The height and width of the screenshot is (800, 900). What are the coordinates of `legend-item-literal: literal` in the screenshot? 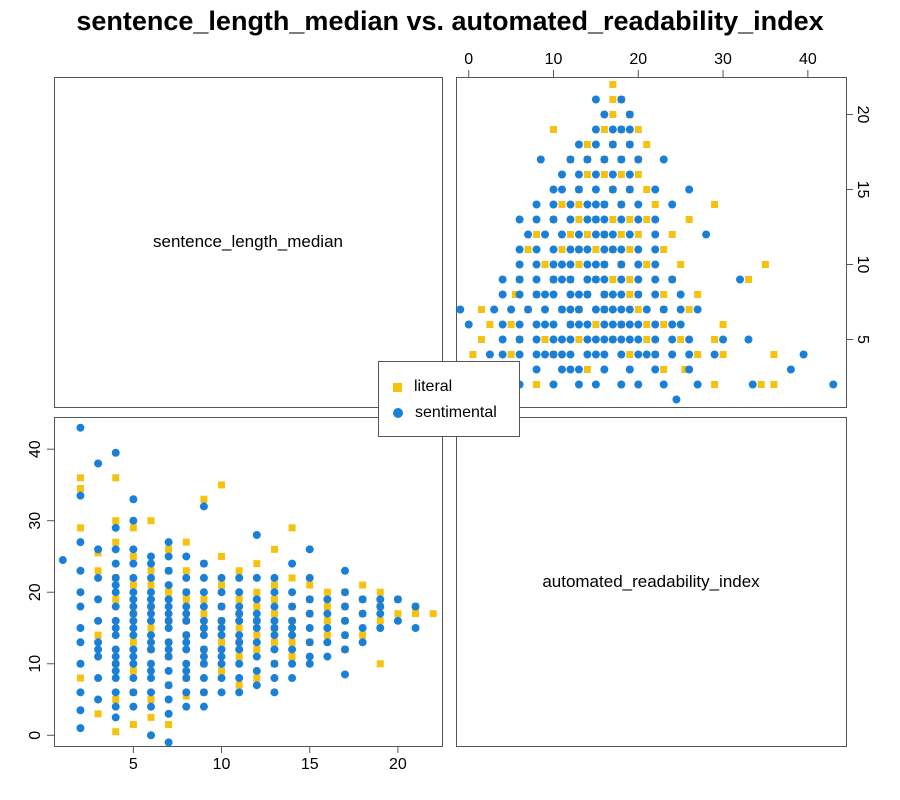 It's located at (422, 387).